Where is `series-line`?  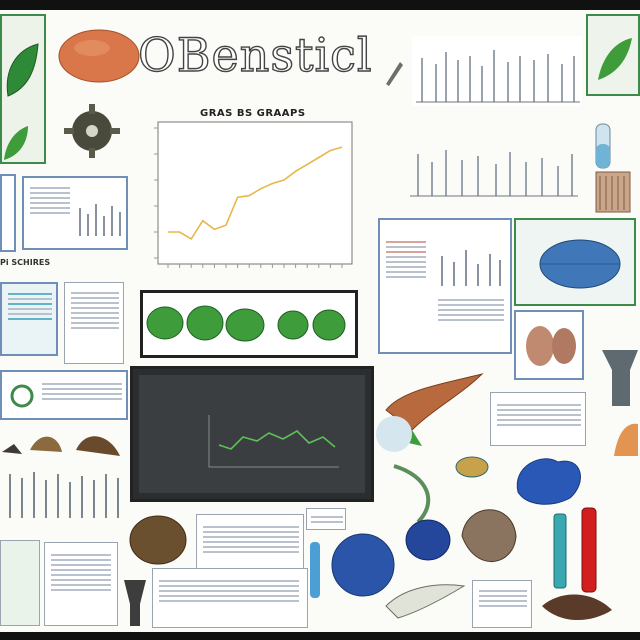
series-line is located at coordinates (255, 193).